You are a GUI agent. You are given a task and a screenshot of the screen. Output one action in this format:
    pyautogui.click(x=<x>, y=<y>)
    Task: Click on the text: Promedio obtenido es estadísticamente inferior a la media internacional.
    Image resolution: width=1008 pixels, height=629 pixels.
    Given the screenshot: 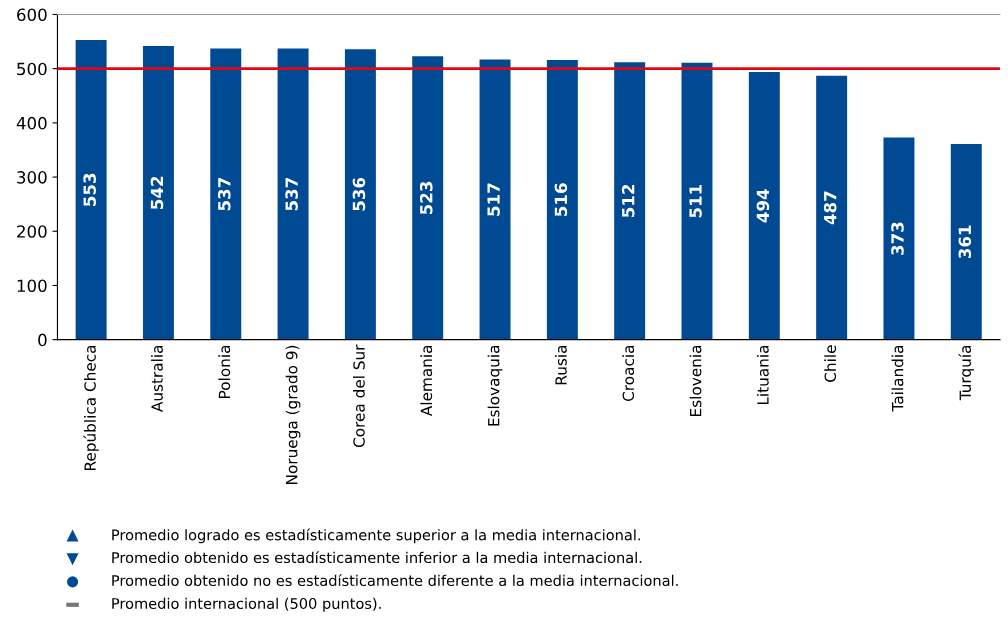 What is the action you would take?
    pyautogui.click(x=377, y=557)
    